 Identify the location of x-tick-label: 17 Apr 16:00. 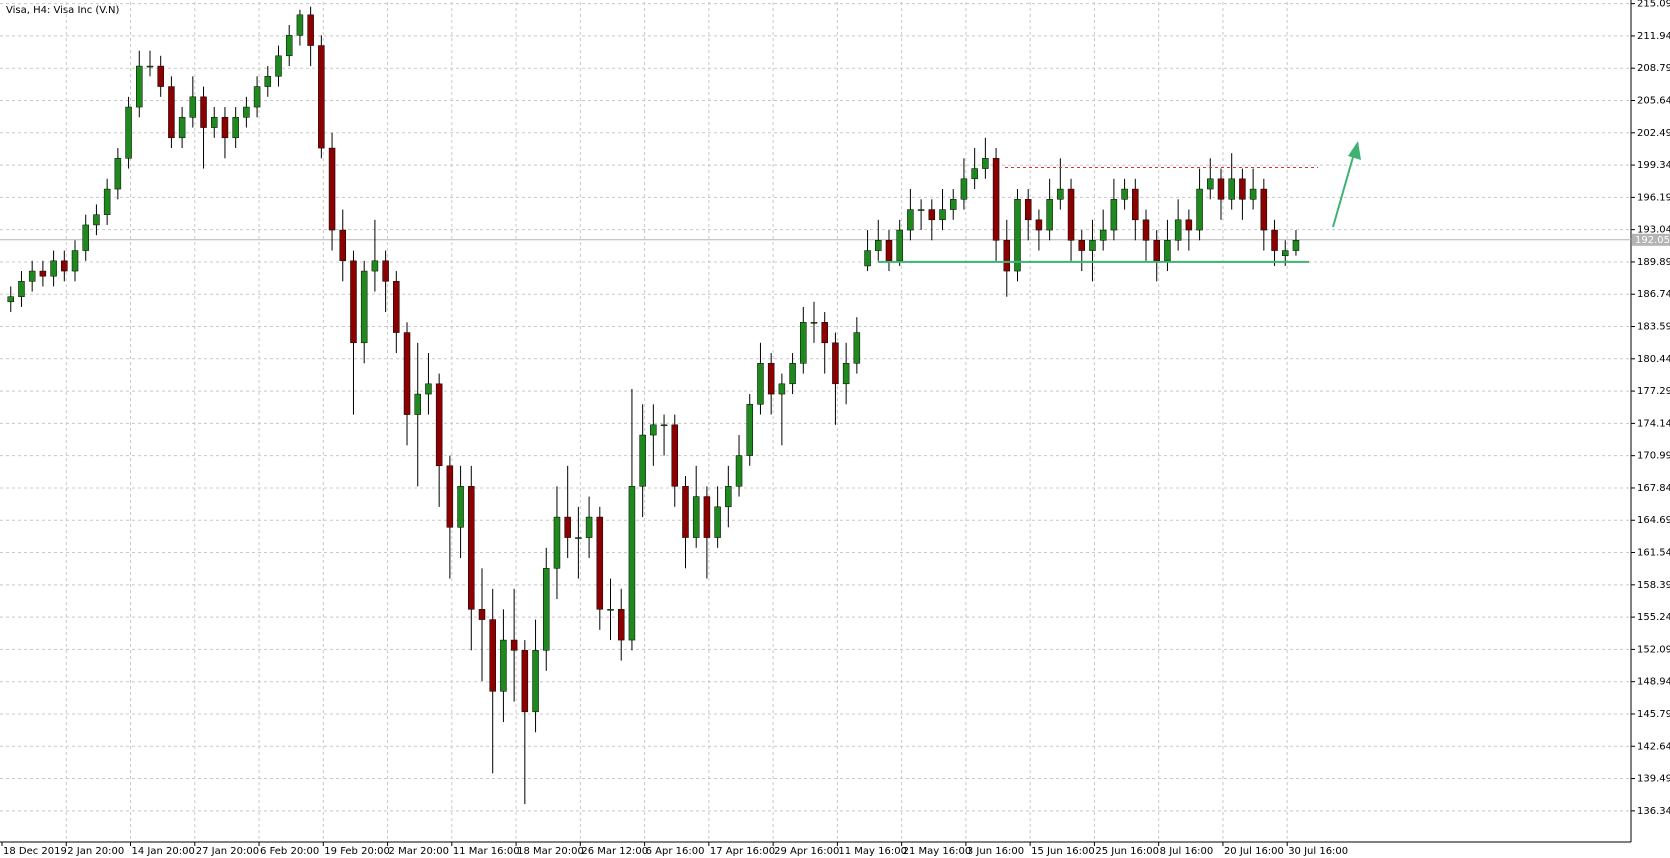
(742, 851).